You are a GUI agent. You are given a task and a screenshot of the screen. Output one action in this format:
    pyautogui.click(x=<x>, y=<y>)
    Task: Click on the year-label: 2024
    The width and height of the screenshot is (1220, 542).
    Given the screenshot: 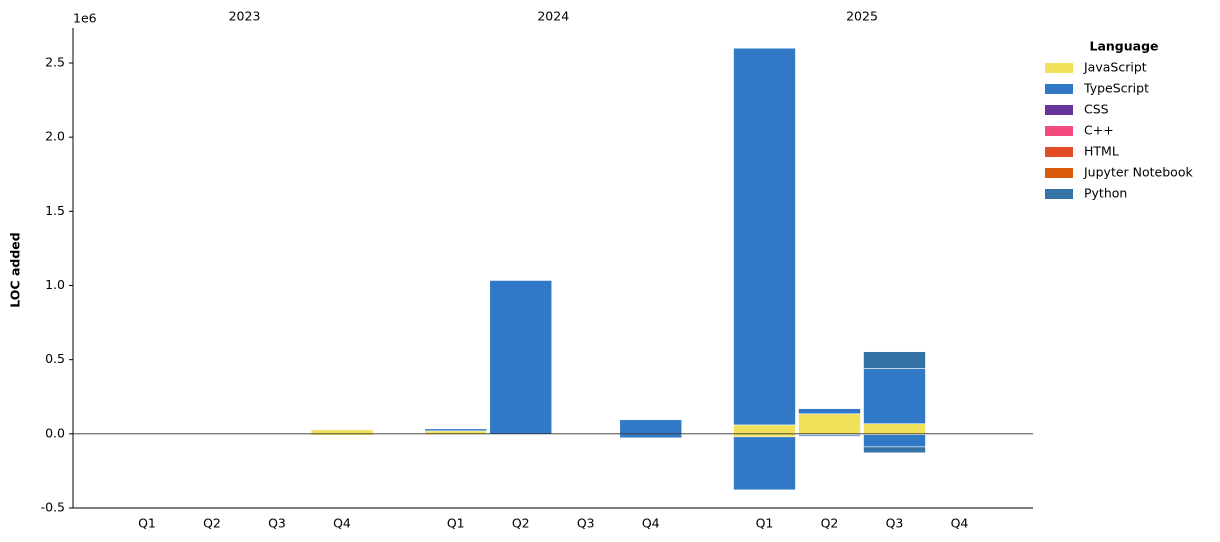 What is the action you would take?
    pyautogui.click(x=553, y=16)
    